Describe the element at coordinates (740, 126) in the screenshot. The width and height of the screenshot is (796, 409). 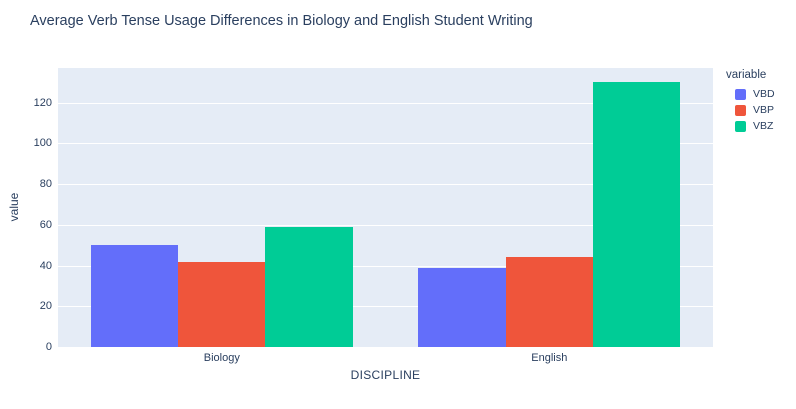
I see `legend-swatch-vbz` at that location.